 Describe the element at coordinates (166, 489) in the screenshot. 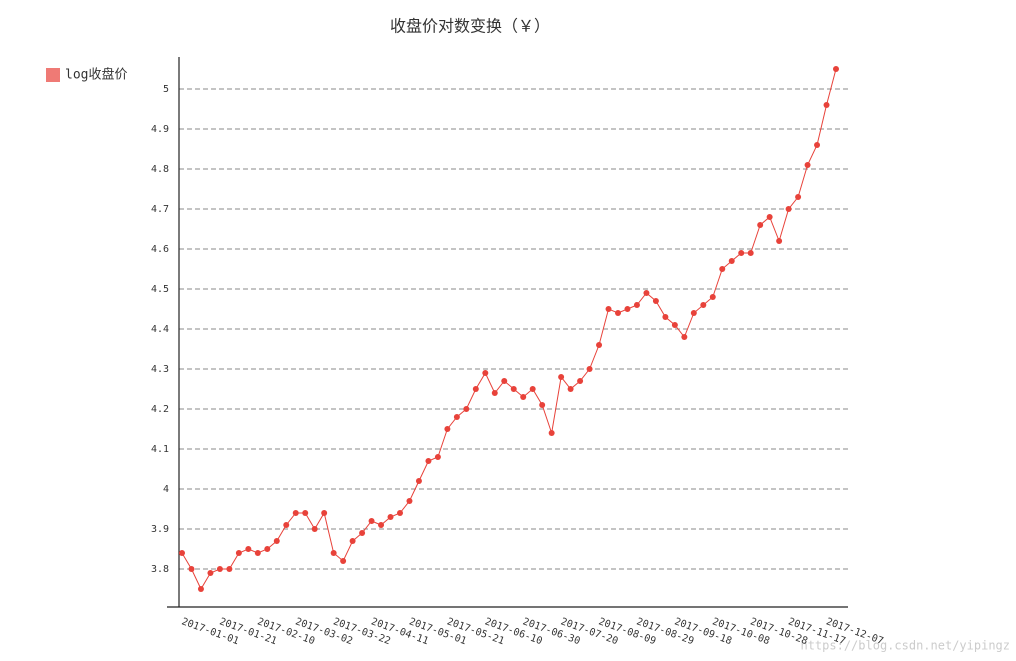

I see `y-tick-label: 4` at that location.